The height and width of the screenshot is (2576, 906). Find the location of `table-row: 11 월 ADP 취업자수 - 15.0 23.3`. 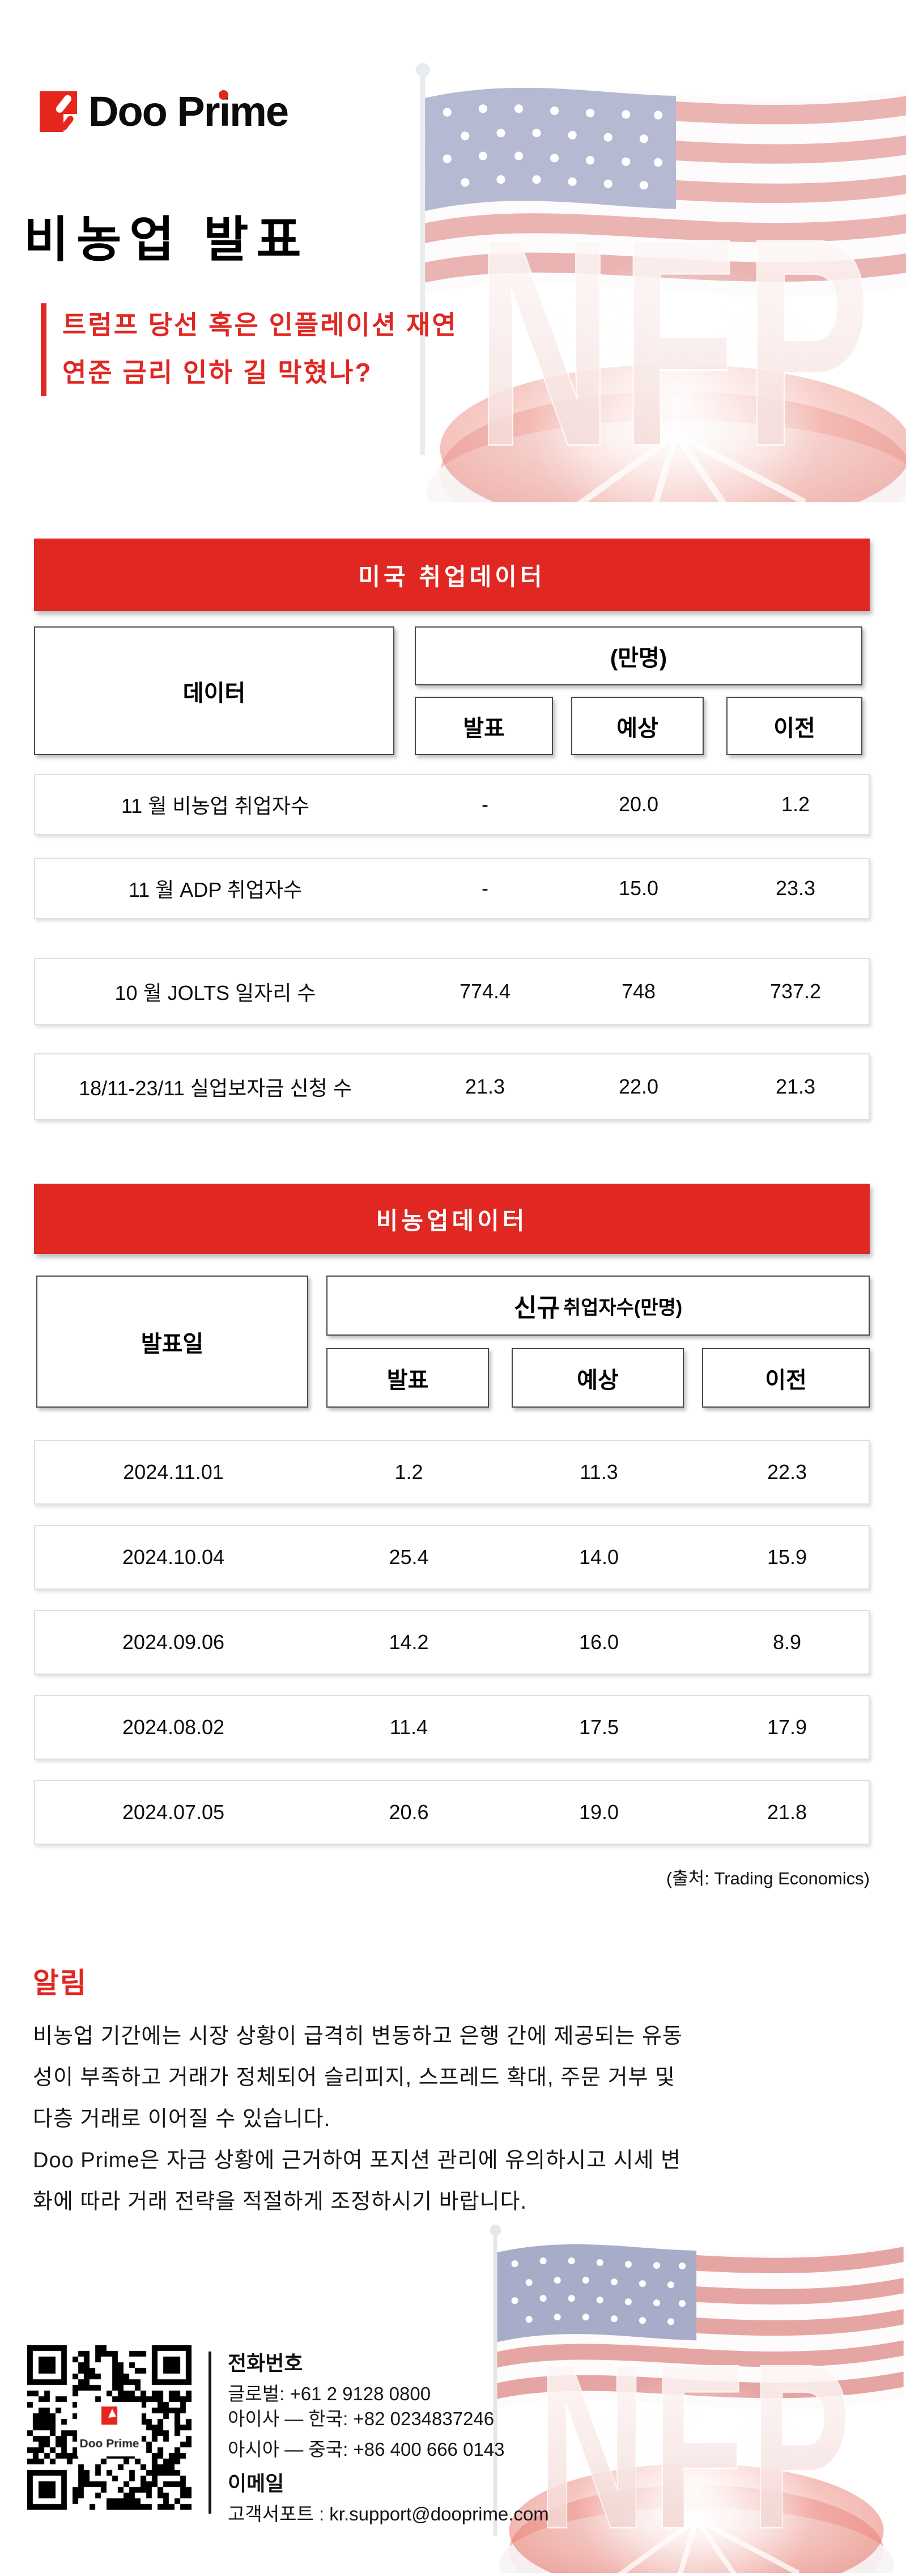

table-row: 11 월 ADP 취업자수 - 15.0 23.3 is located at coordinates (452, 888).